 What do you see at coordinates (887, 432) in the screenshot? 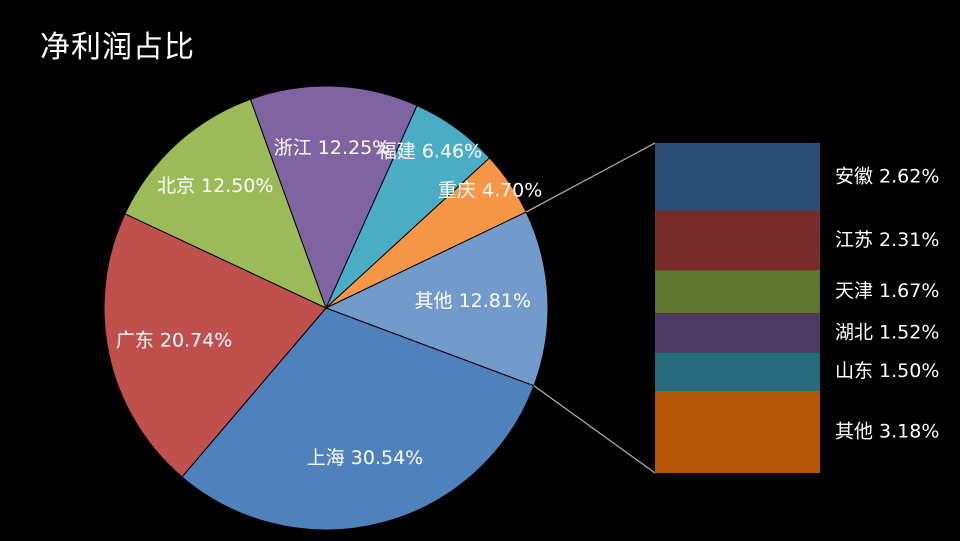
I see `breakdown-label-6: 其他 3.18%` at bounding box center [887, 432].